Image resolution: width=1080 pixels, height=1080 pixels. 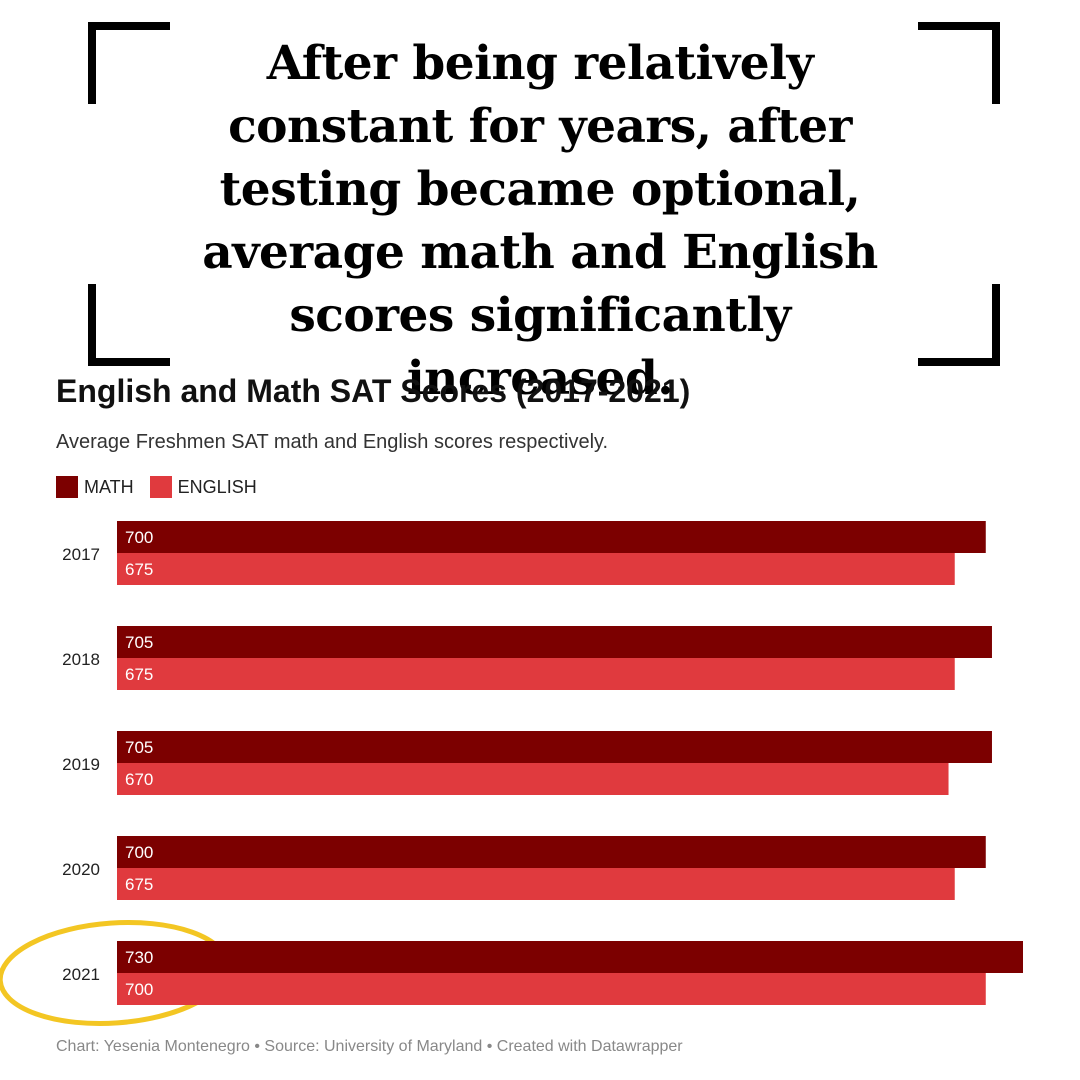 I want to click on bar-label-english-2018: 675, so click(x=139, y=674).